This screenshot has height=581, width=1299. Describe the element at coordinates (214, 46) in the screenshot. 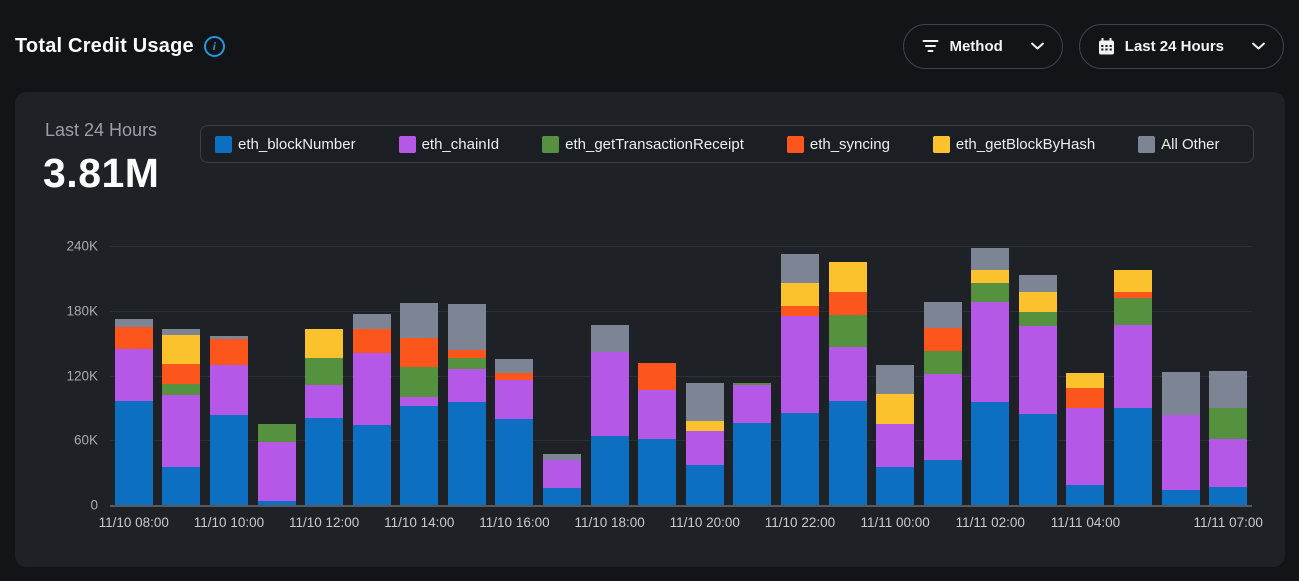

I see `info-icon: i` at that location.